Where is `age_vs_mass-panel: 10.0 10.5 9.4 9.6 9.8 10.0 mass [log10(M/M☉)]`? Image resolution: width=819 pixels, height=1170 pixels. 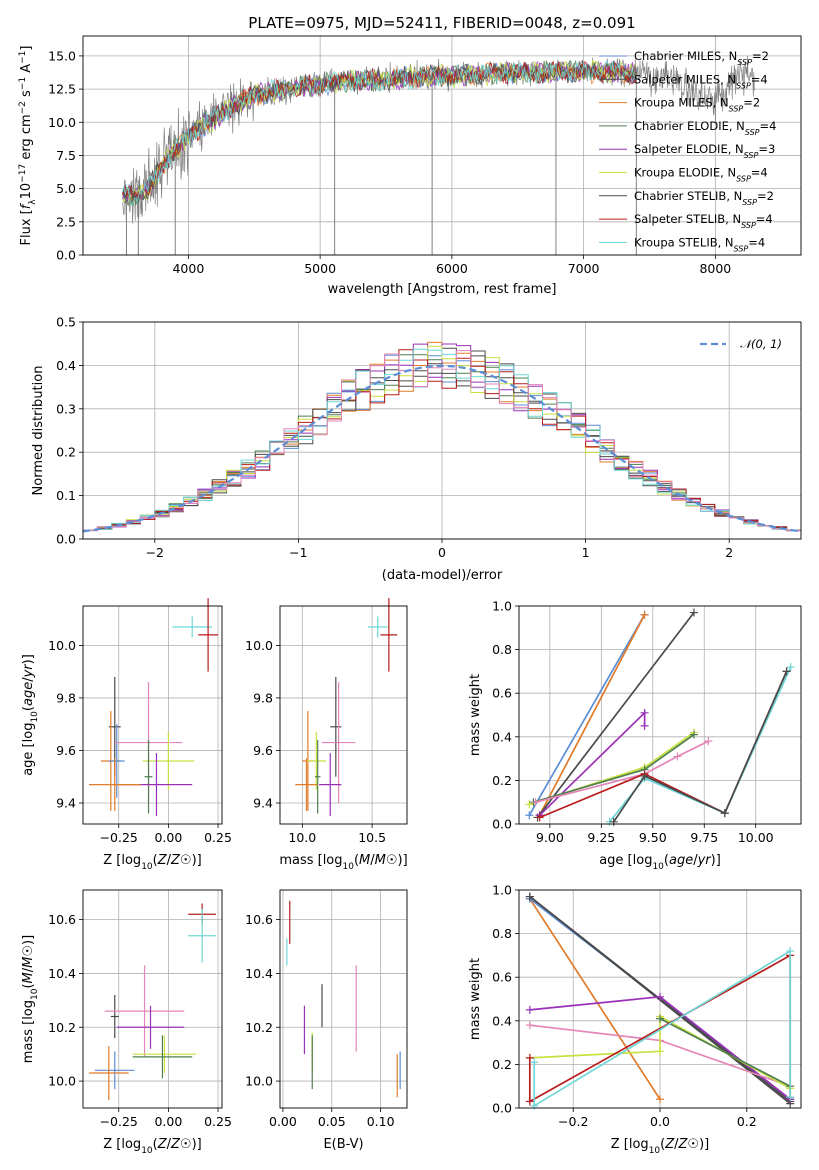 age_vs_mass-panel: 10.0 10.5 9.4 9.6 9.8 10.0 mass [log10(M/M☉)] is located at coordinates (326, 735).